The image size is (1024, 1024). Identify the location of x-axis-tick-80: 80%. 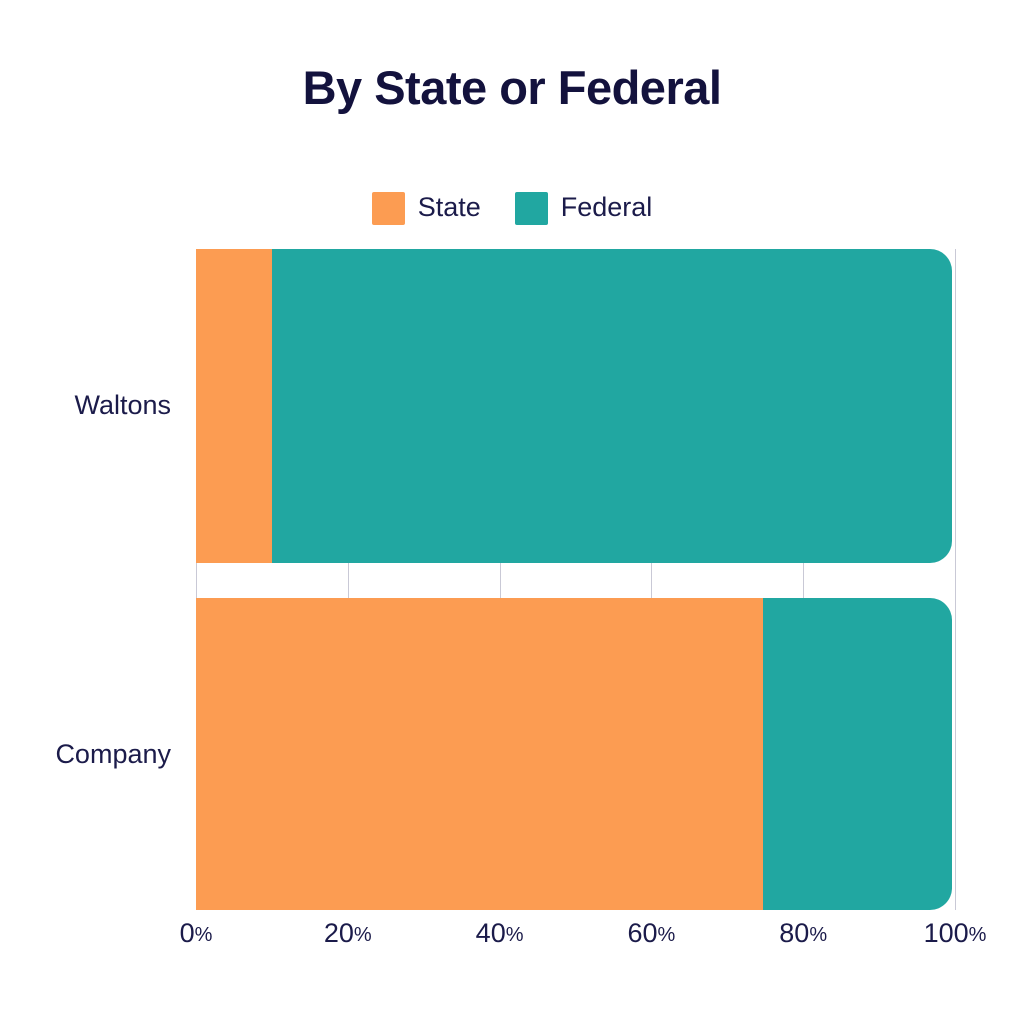
(803, 933).